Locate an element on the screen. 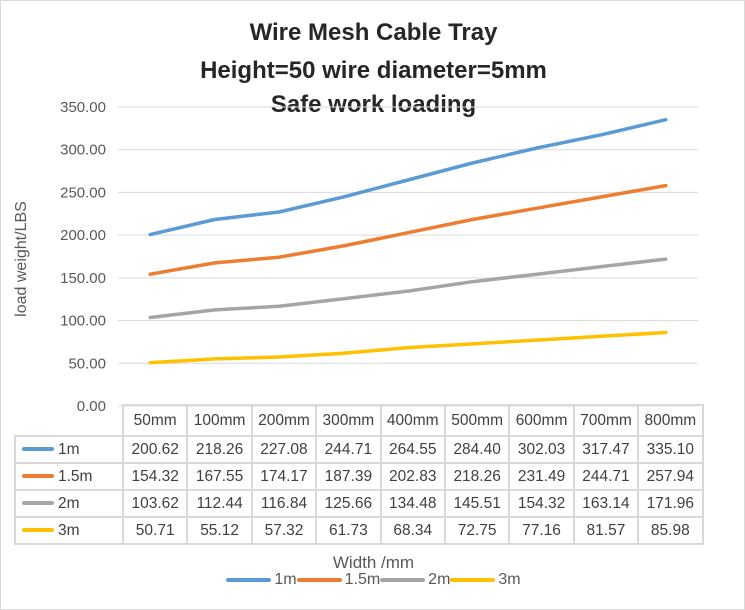 This screenshot has height=610, width=745. x-category-label: 50mm is located at coordinates (155, 420).